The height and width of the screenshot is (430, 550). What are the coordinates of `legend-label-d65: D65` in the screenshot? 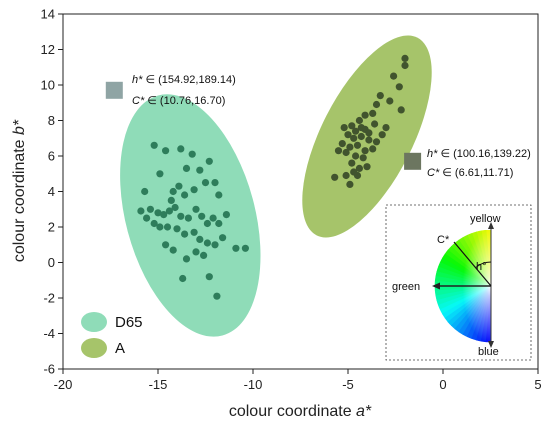 It's located at (129, 322).